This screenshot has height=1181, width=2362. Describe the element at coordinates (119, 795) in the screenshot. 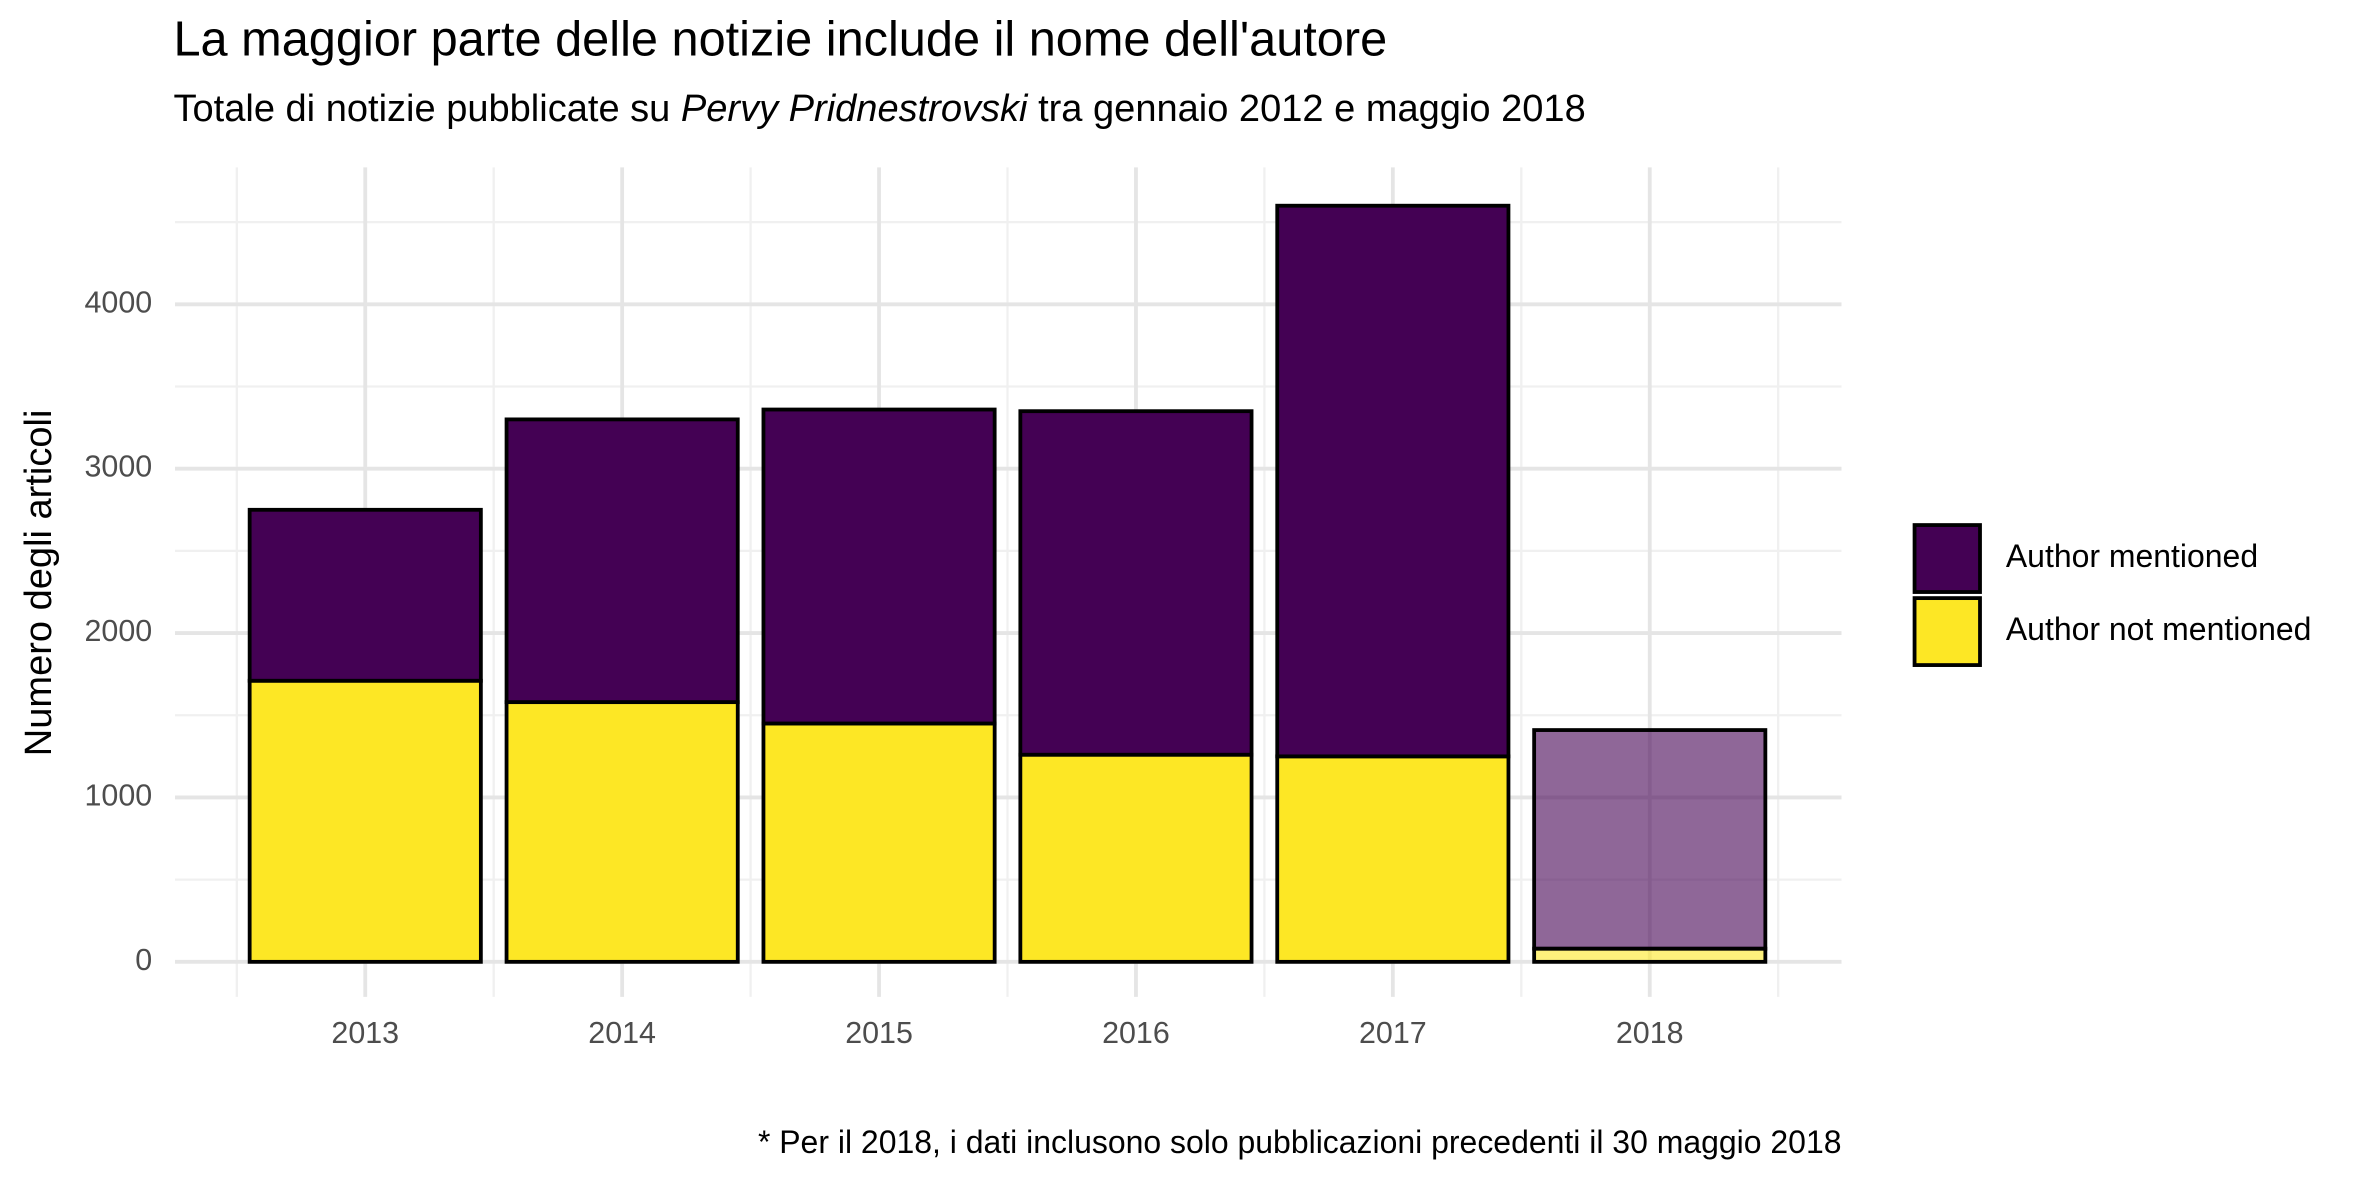

I see `y-tick-label: 1000` at that location.